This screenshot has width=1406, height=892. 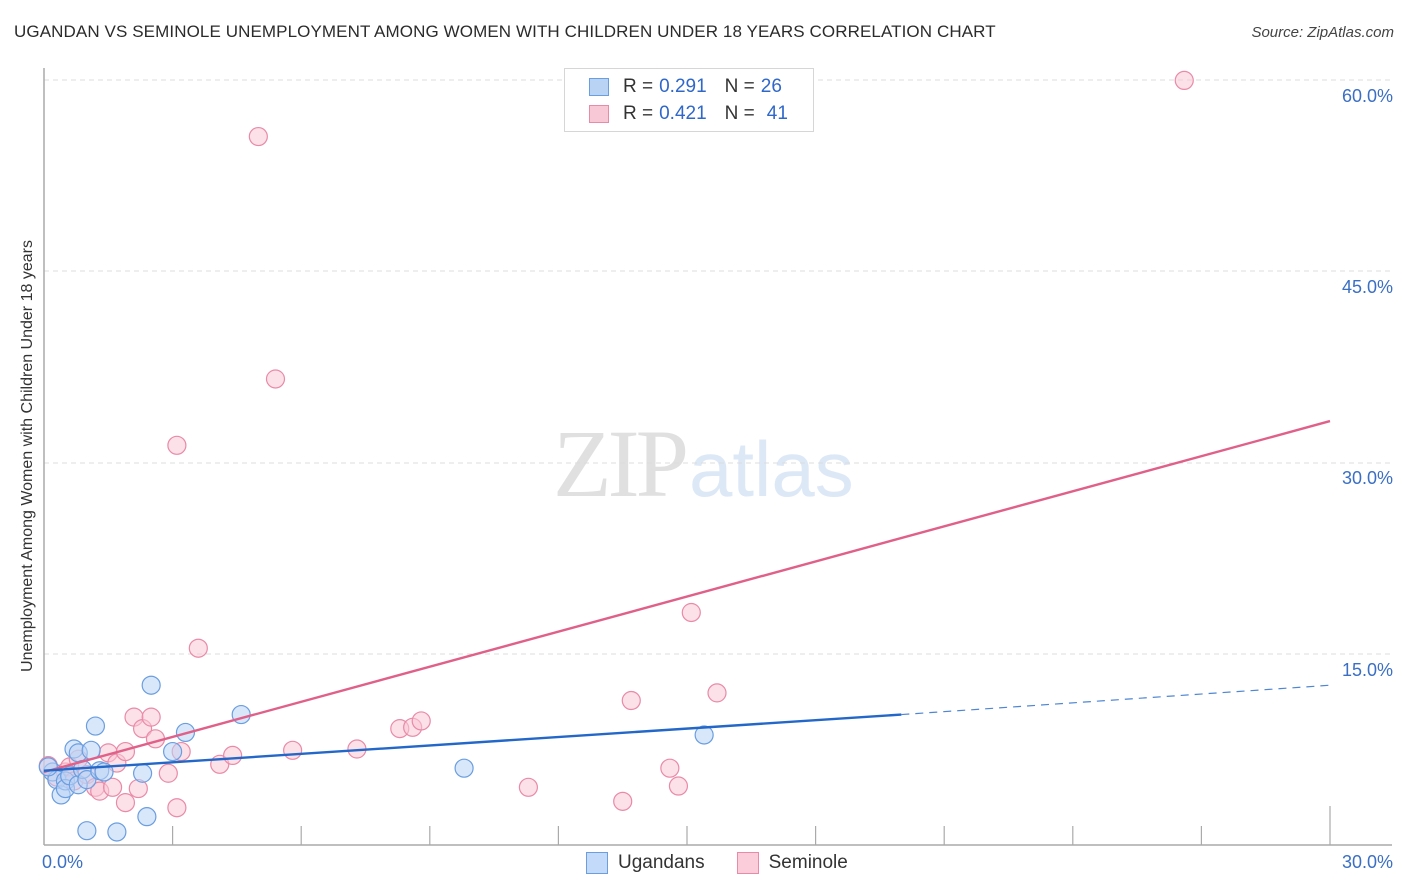 What do you see at coordinates (683, 86) in the screenshot?
I see `r-value: 0.291` at bounding box center [683, 86].